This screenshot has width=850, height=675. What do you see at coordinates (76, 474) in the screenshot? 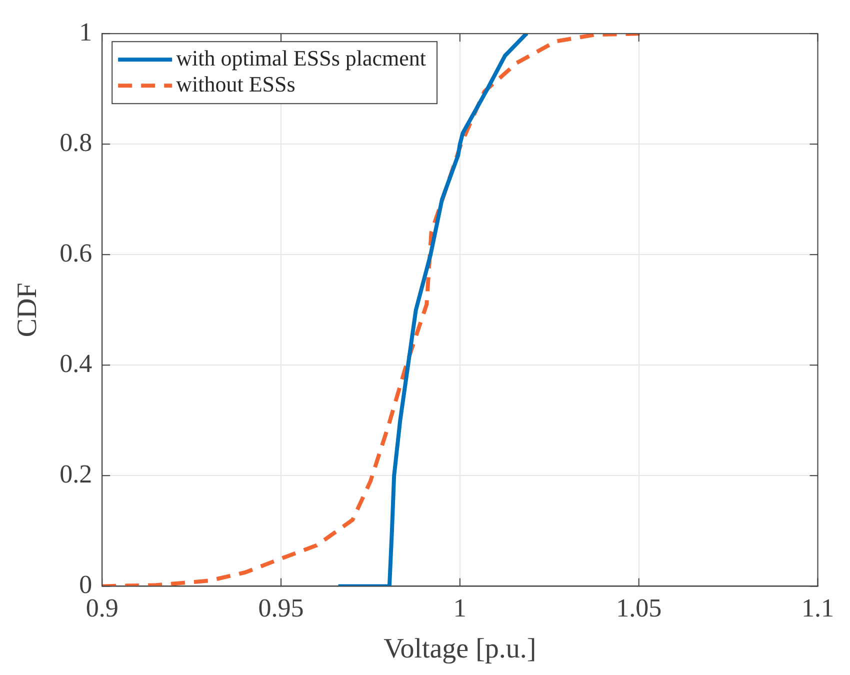
I see `y-tick-label: 0.2` at bounding box center [76, 474].